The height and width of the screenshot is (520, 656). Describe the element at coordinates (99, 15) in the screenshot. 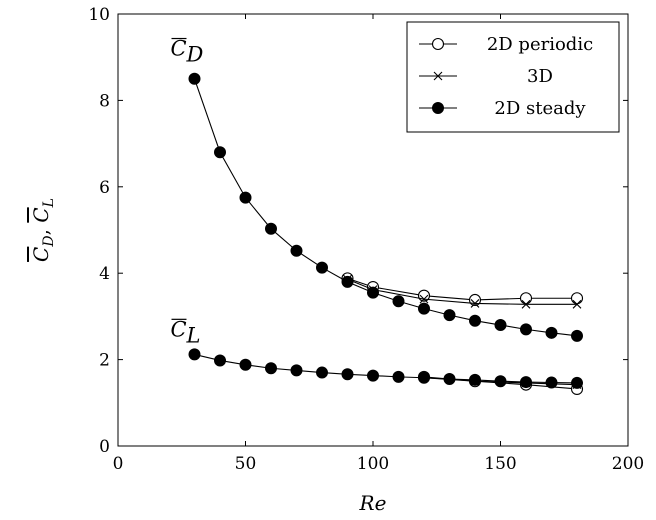

I see `y-tick-label: 10` at that location.